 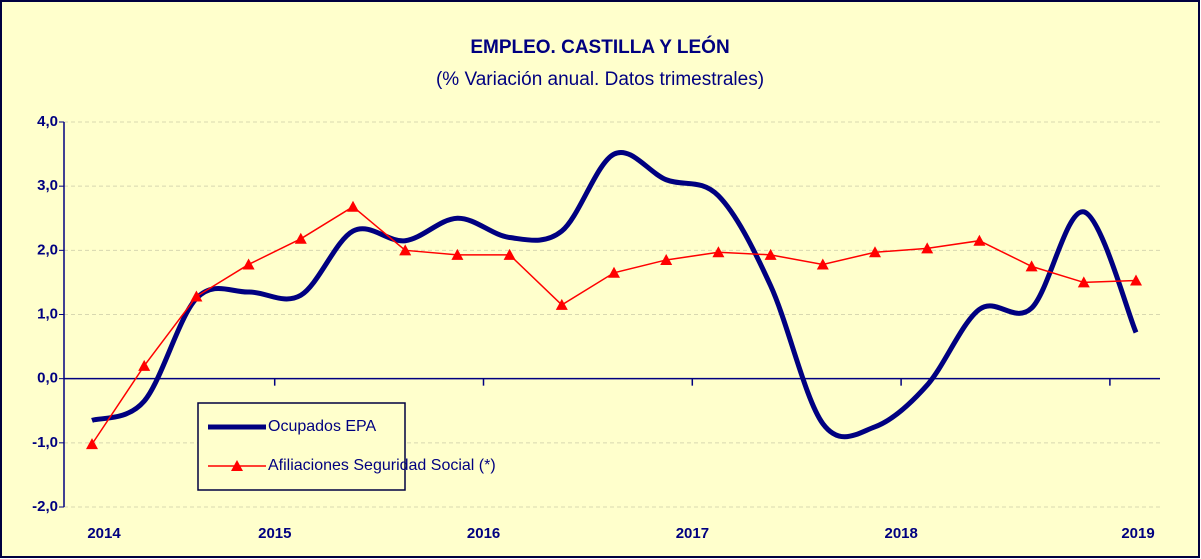 What do you see at coordinates (600, 79) in the screenshot?
I see `chart-subtitle: (% Variación anual. Datos trimestrales)` at bounding box center [600, 79].